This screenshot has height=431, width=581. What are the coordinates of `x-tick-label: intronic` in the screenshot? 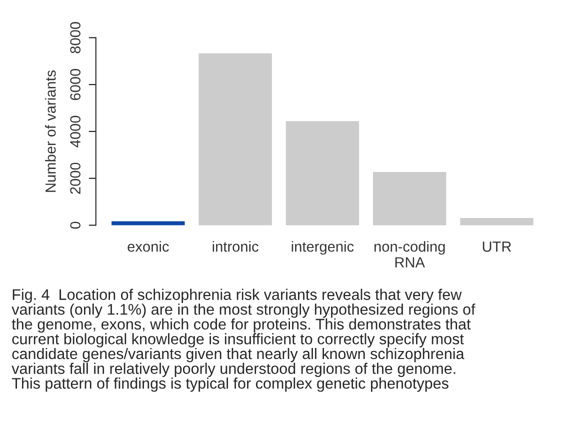 It's located at (235, 246).